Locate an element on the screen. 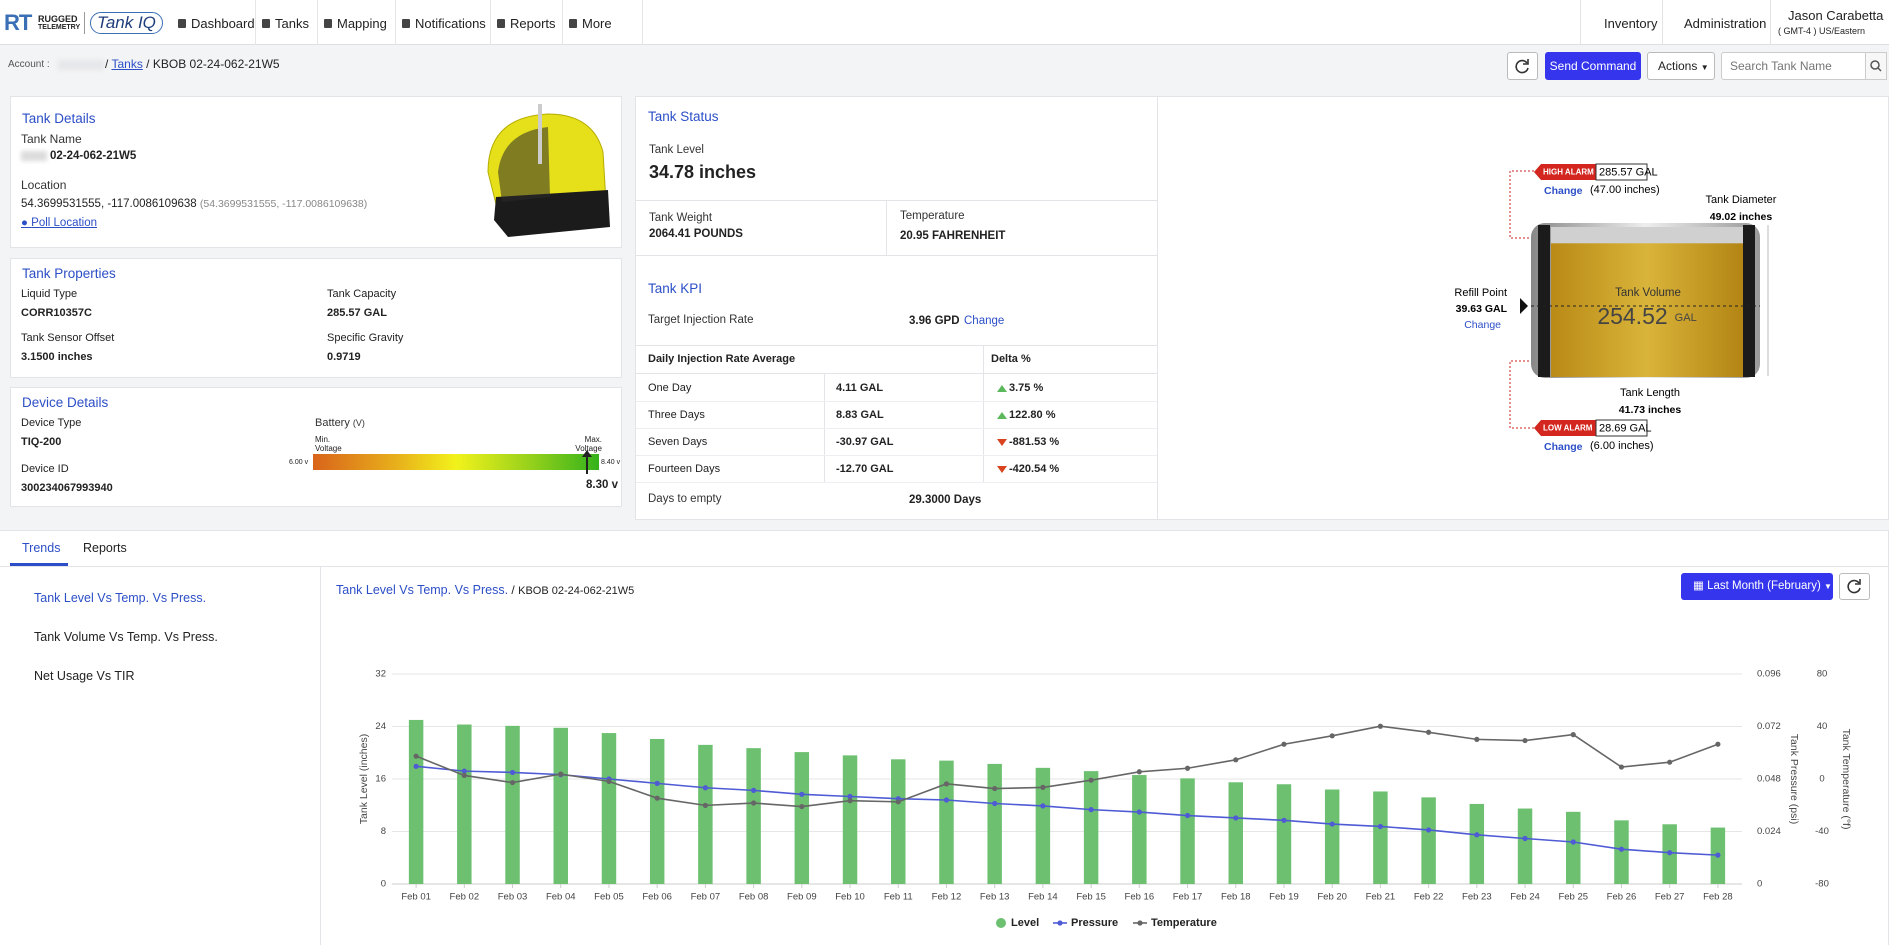 The width and height of the screenshot is (1889, 945). alarm-badge is located at coordinates (1565, 428).